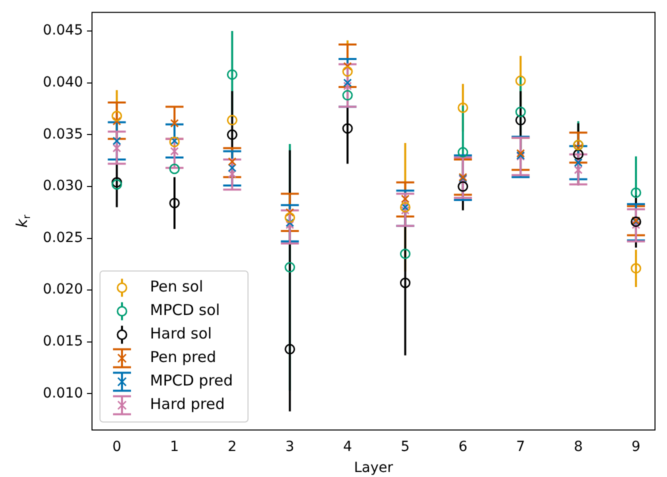 Image resolution: width=667 pixels, height=477 pixels. What do you see at coordinates (62, 393) in the screenshot?
I see `y-tick-label: 0.010` at bounding box center [62, 393].